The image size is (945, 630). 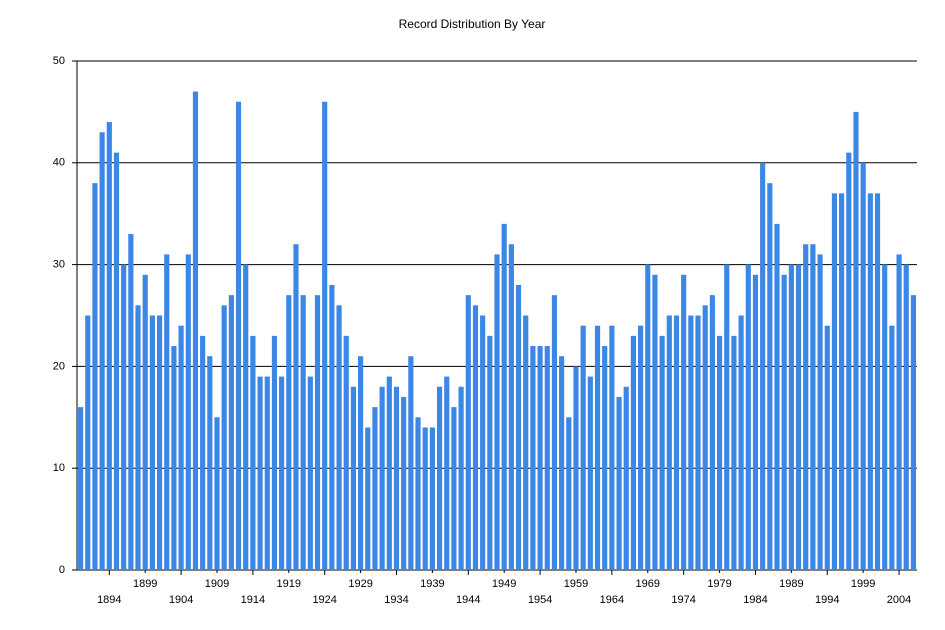 What do you see at coordinates (755, 600) in the screenshot?
I see `x-tick-label: 1984` at bounding box center [755, 600].